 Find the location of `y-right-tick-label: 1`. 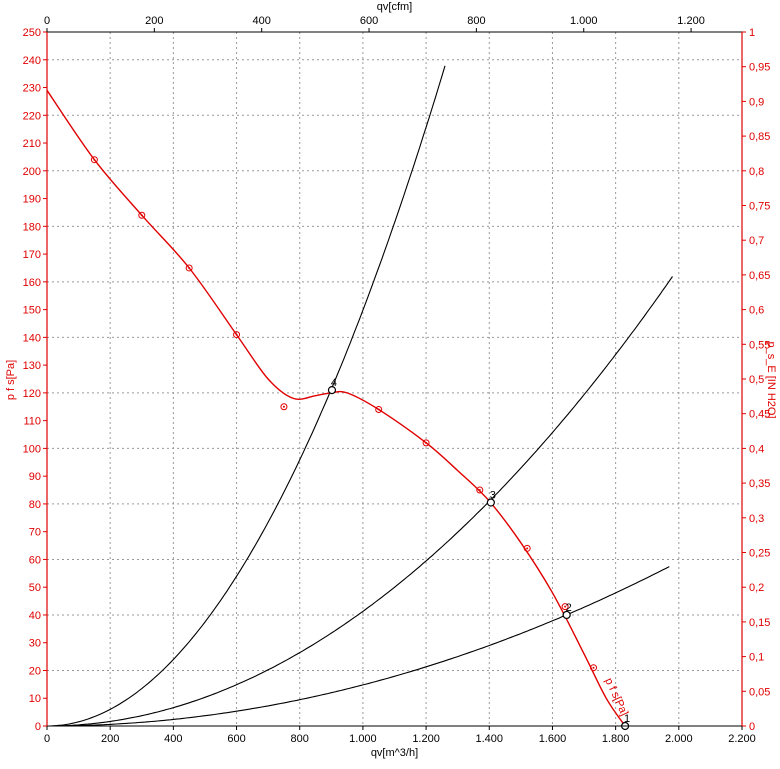

y-right-tick-label: 1 is located at coordinates (752, 33).